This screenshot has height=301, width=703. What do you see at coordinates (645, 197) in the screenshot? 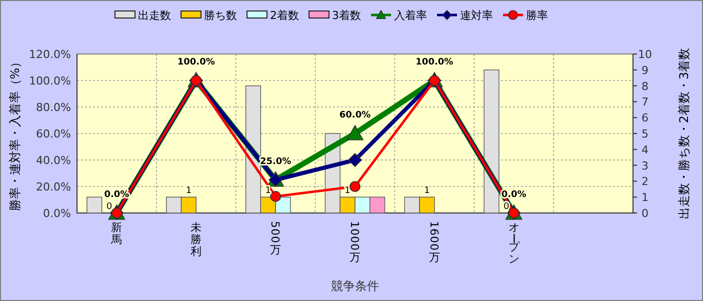
I see `y2-tick-label: 1` at bounding box center [645, 197].